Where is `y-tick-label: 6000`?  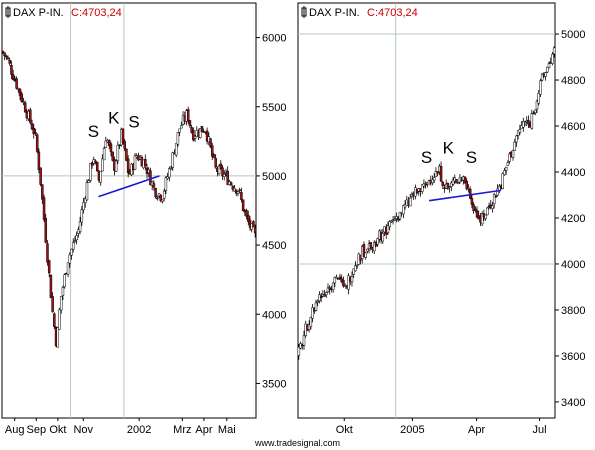
y-tick-label: 6000 is located at coordinates (274, 39).